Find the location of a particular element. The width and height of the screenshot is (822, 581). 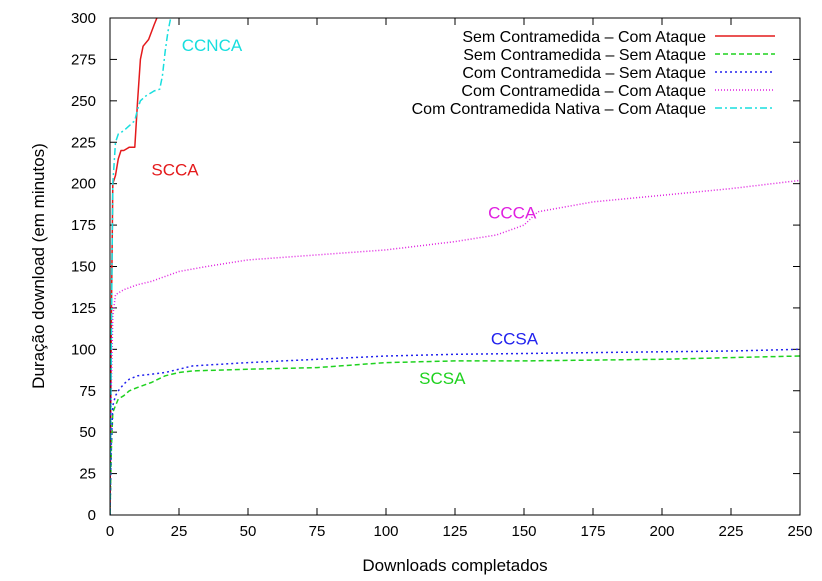

x-axis-label: Downloads completados is located at coordinates (454, 565).